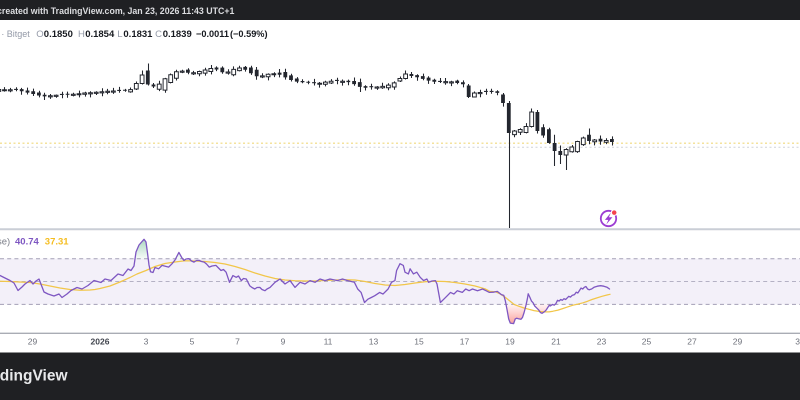 This screenshot has width=800, height=400. Describe the element at coordinates (556, 342) in the screenshot. I see `svg-text: 21` at that location.